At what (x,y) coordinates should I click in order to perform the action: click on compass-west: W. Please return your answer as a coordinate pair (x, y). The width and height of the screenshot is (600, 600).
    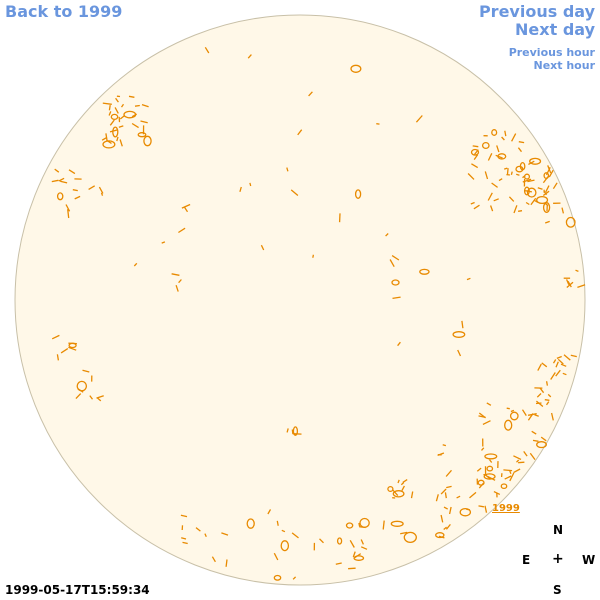
    Looking at the image, I should click on (589, 560).